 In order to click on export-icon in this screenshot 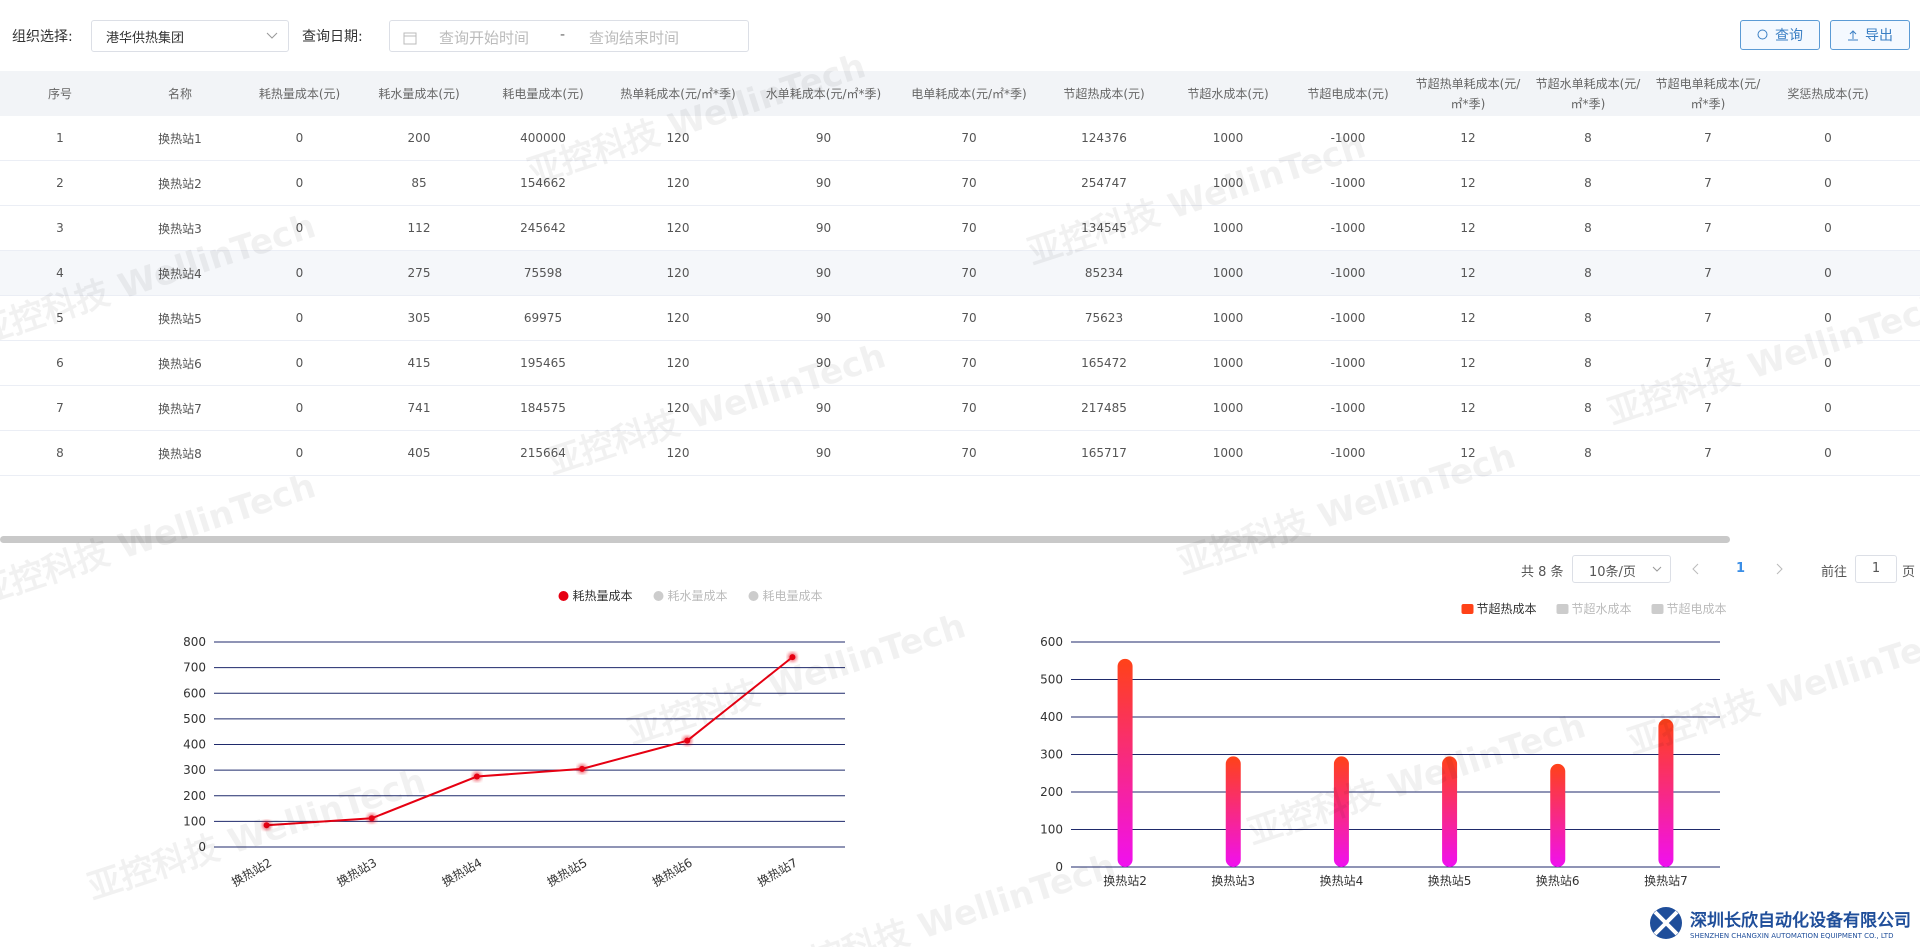, I will do `click(1853, 35)`.